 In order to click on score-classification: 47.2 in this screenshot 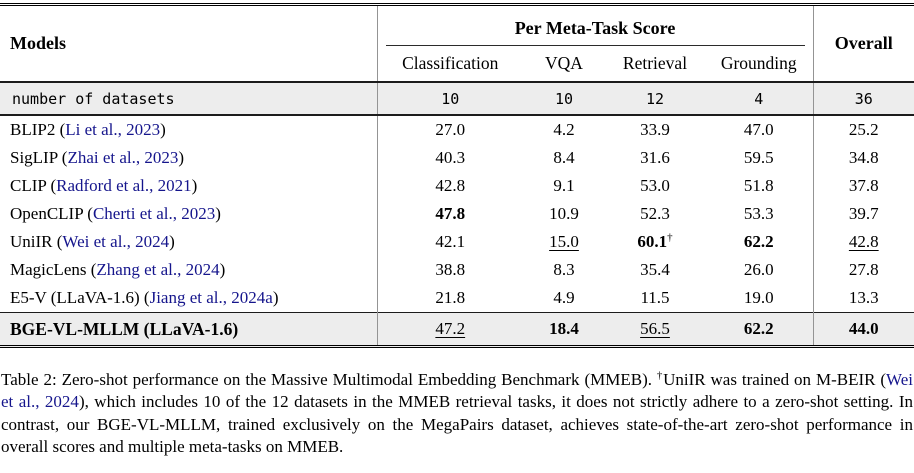, I will do `click(449, 329)`.